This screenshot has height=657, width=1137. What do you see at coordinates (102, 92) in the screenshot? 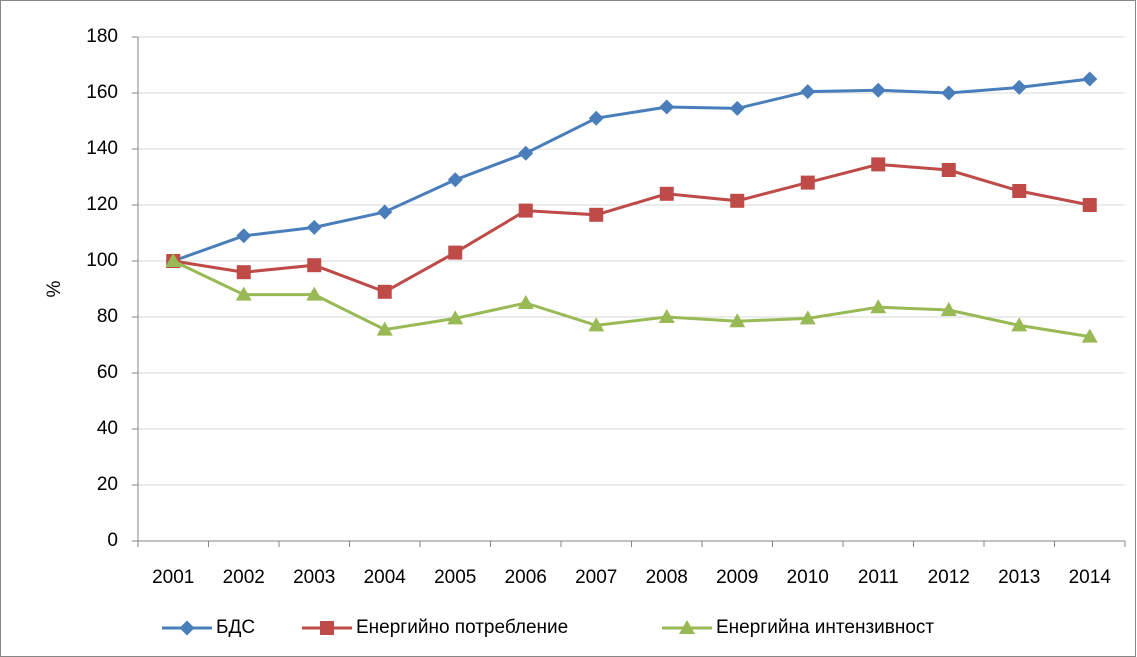
I see `y-tick-label: 160` at bounding box center [102, 92].